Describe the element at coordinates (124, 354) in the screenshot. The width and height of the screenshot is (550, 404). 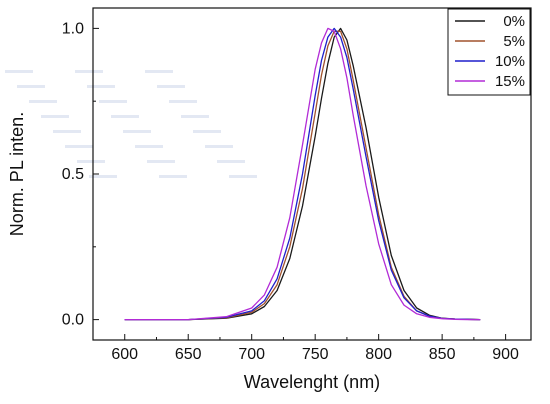
I see `x-tick-label: 600` at that location.